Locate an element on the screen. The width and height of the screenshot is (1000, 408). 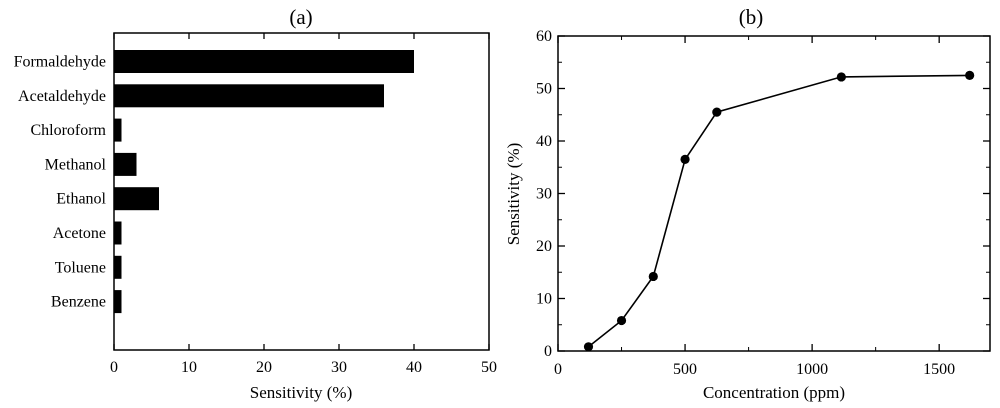
panel-a-label: (a) is located at coordinates (300, 17).